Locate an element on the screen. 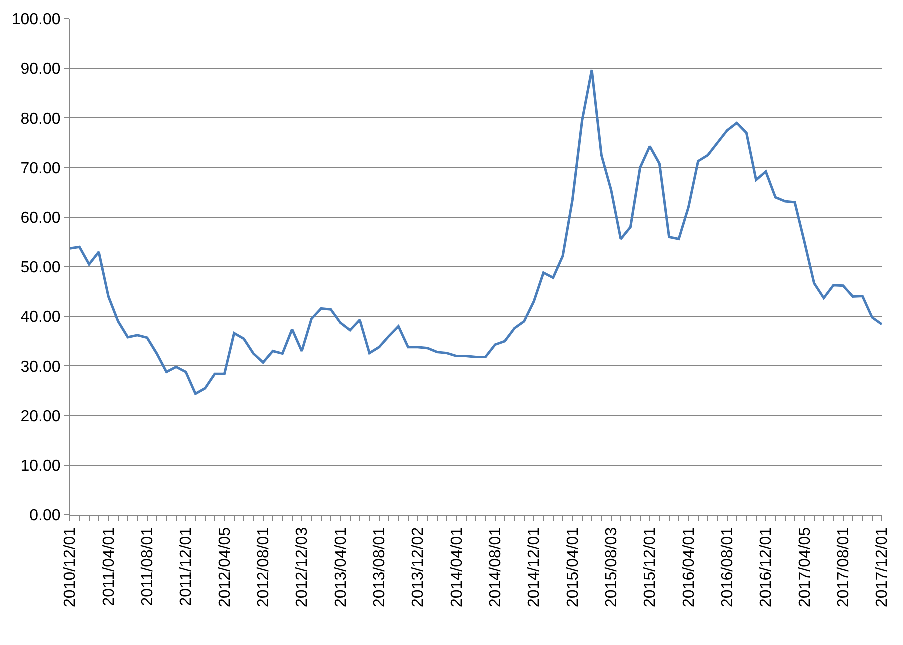  x-tick-label: 2015/12/01 is located at coordinates (651, 567).